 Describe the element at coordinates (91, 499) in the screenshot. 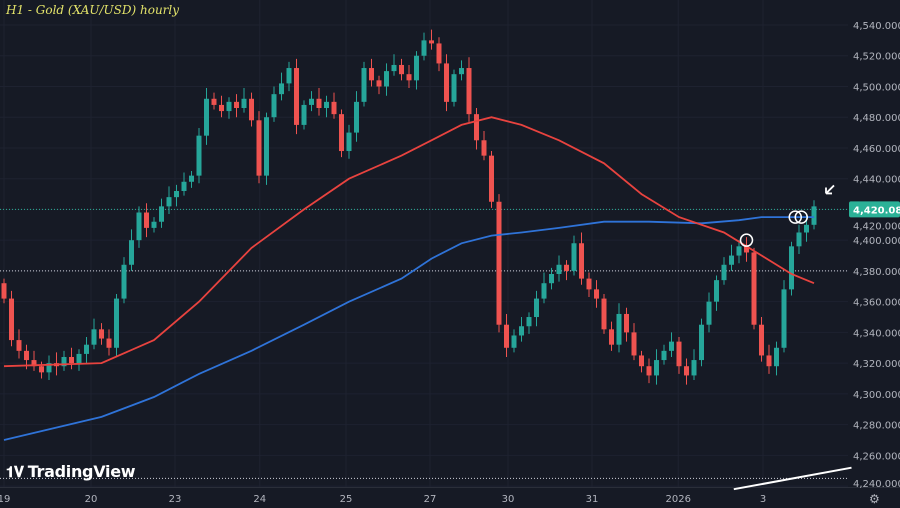

I see `x-tick-label: 20` at that location.